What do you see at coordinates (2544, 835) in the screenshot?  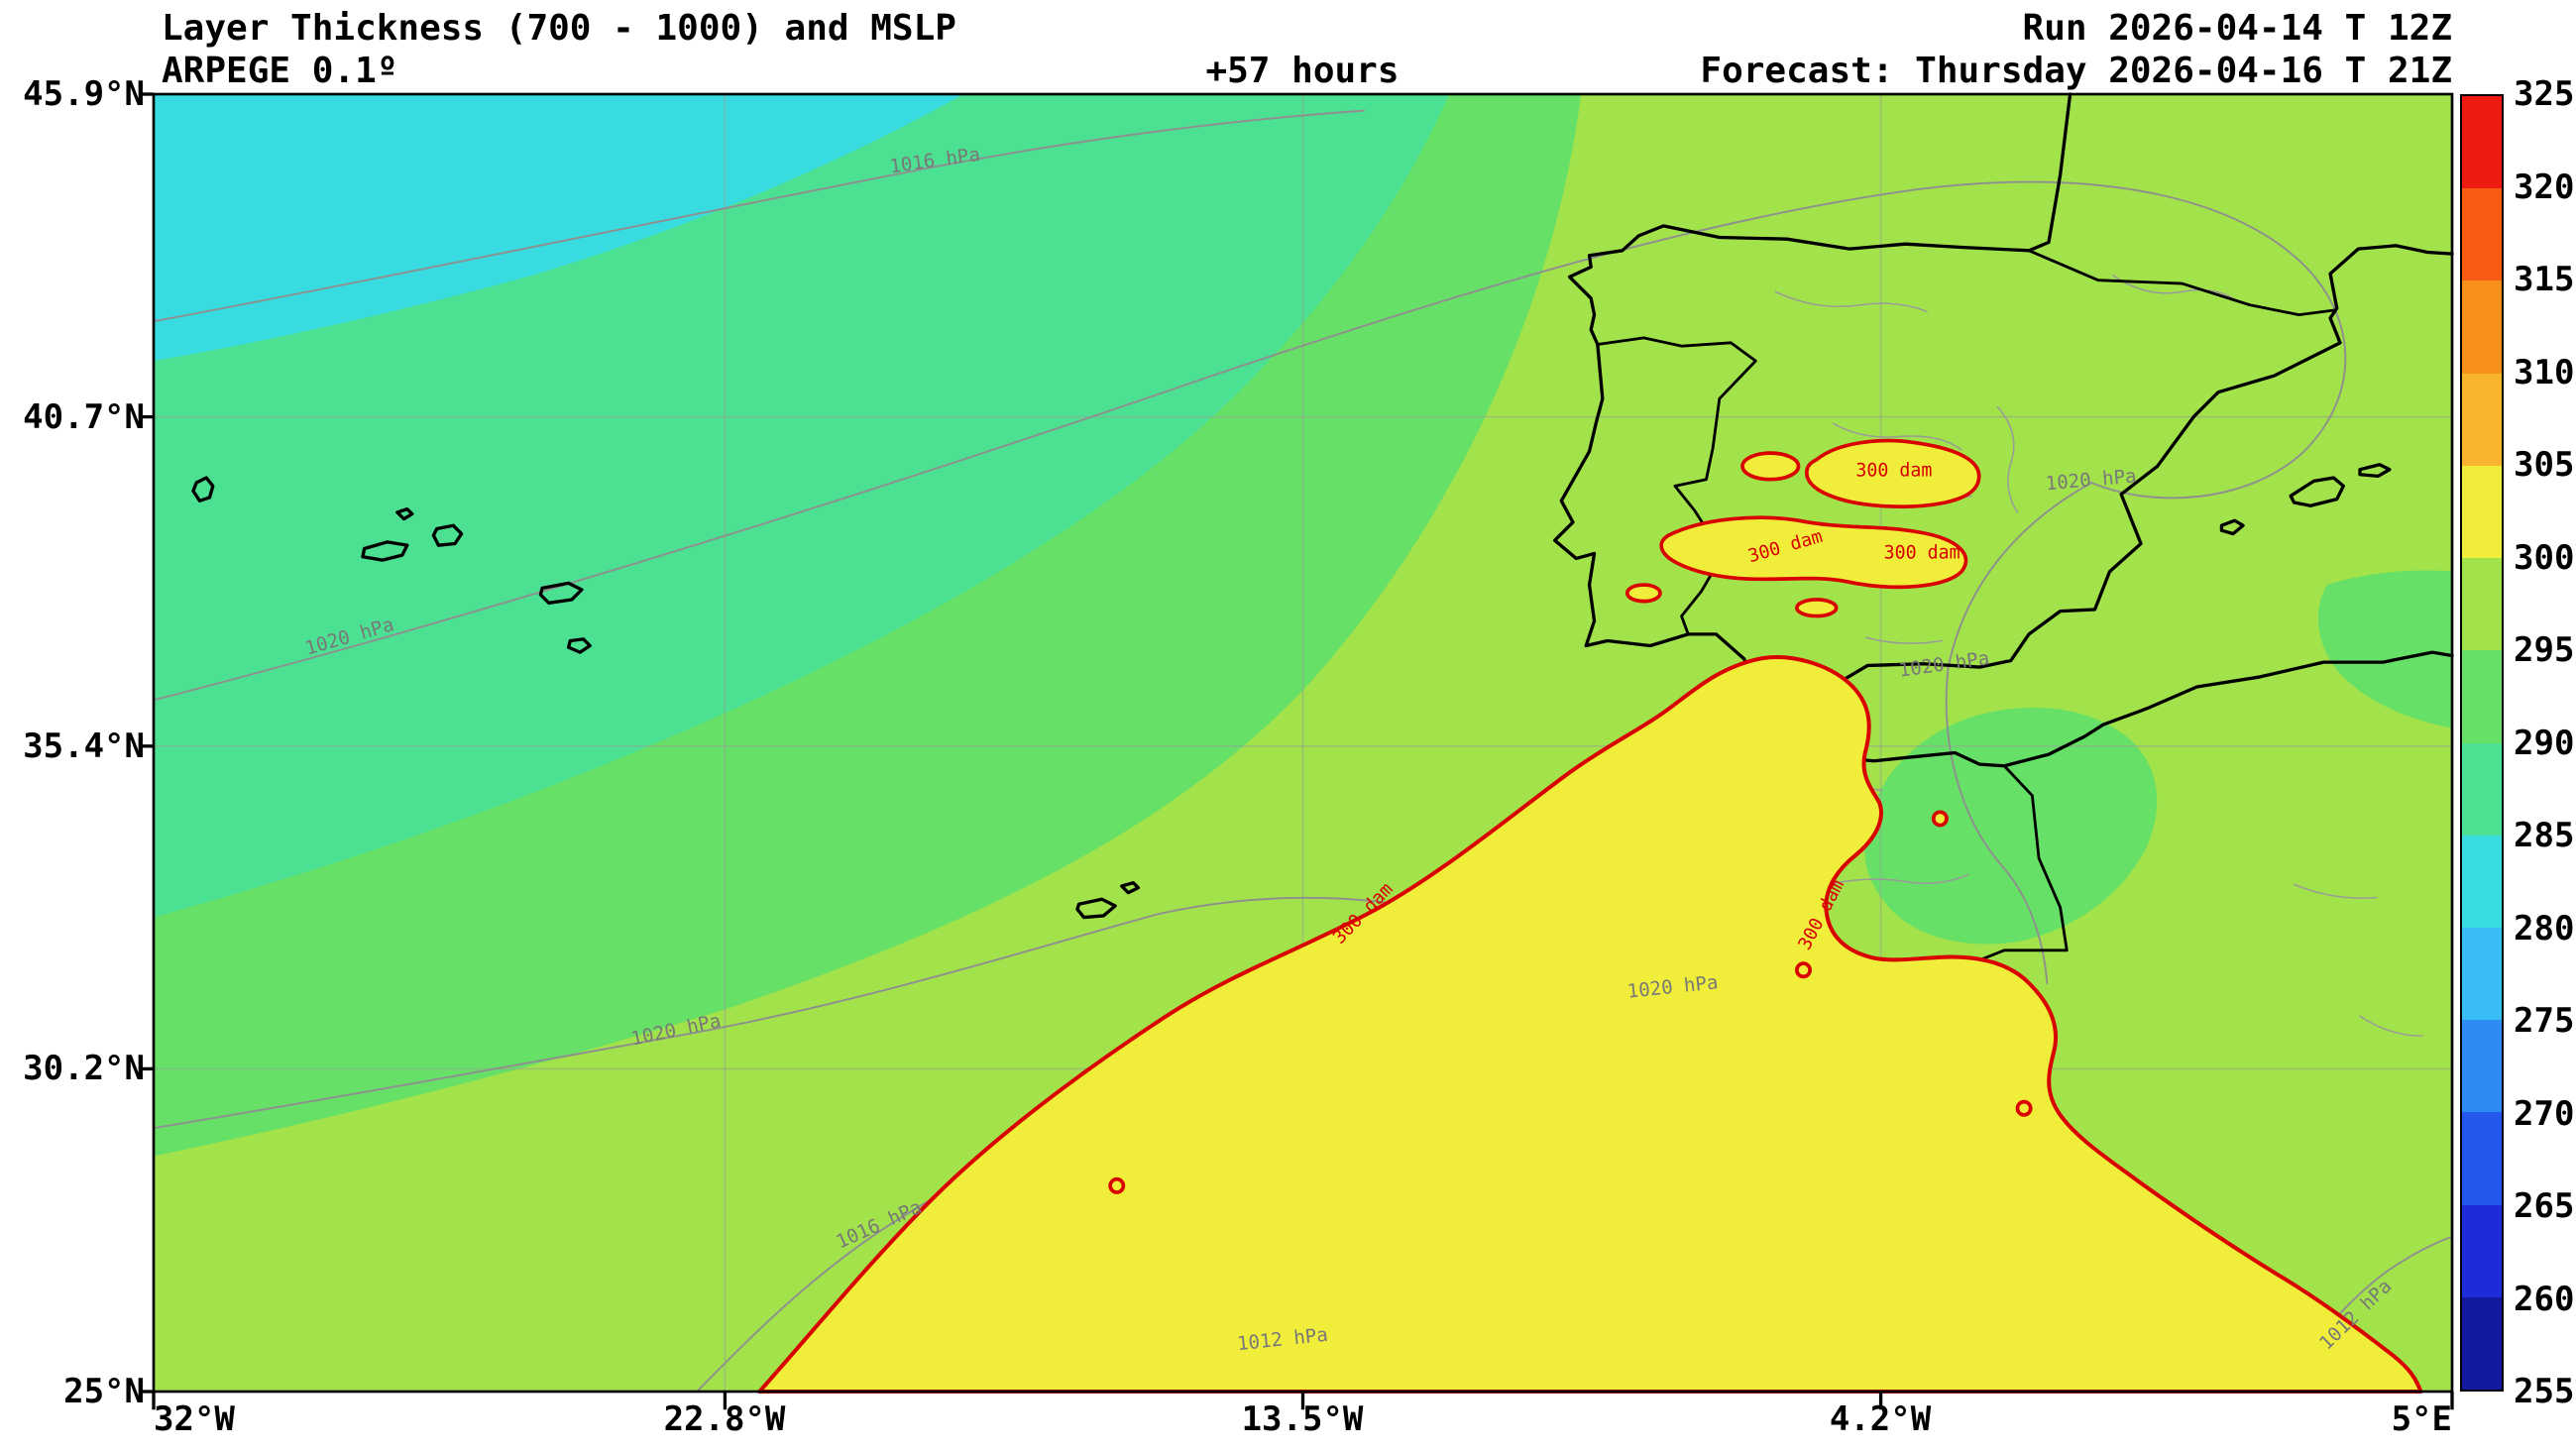 I see `colorbar-tick-label: 285` at bounding box center [2544, 835].